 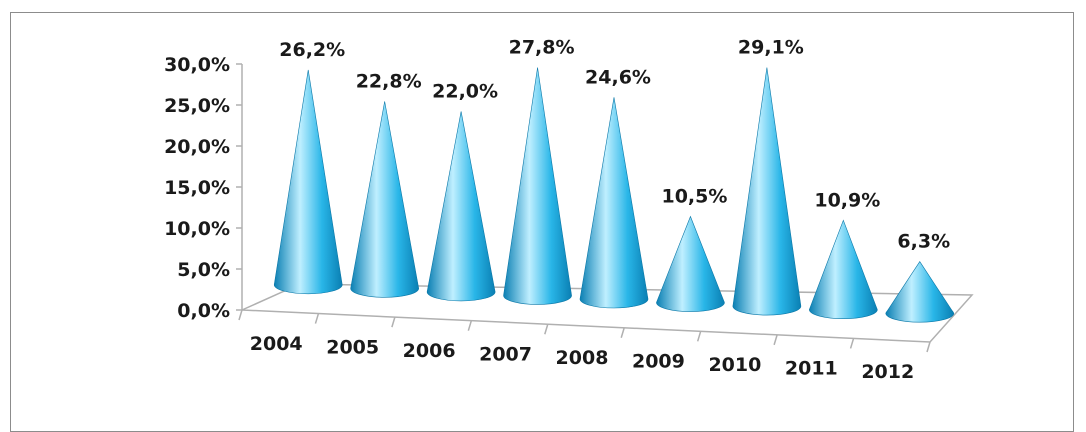 I want to click on data-label: 24,6%, so click(x=618, y=77).